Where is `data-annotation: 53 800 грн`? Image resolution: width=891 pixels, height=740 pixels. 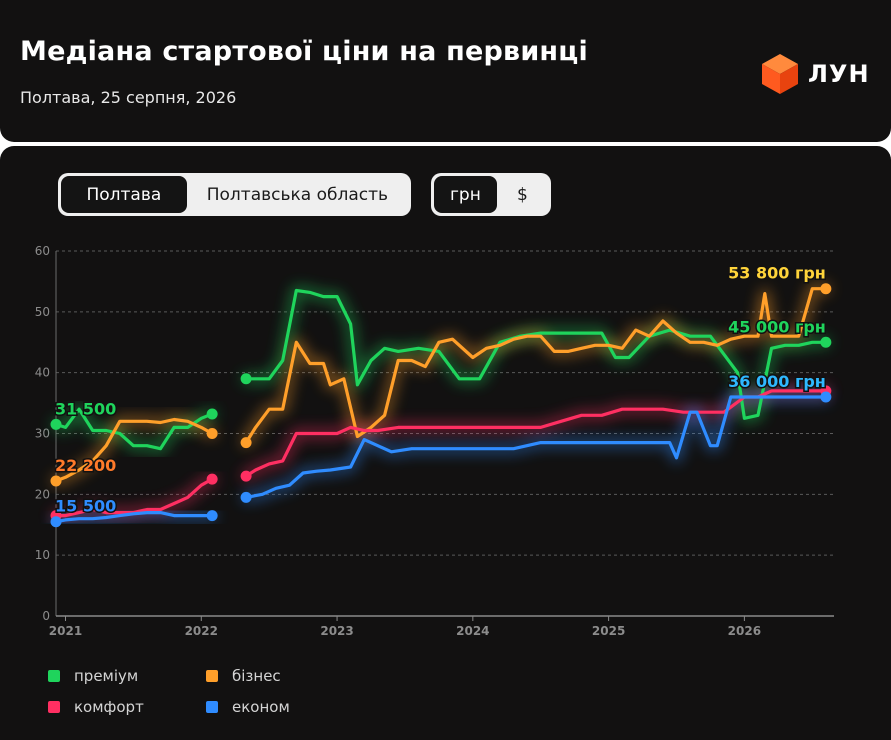
data-annotation: 53 800 грн is located at coordinates (777, 273).